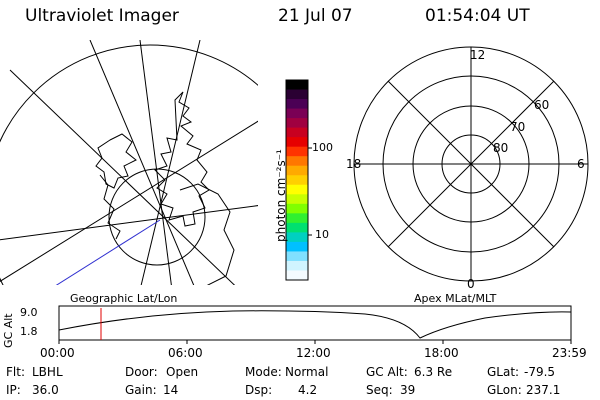  What do you see at coordinates (504, 390) in the screenshot?
I see `glon-label: GLon:` at bounding box center [504, 390].